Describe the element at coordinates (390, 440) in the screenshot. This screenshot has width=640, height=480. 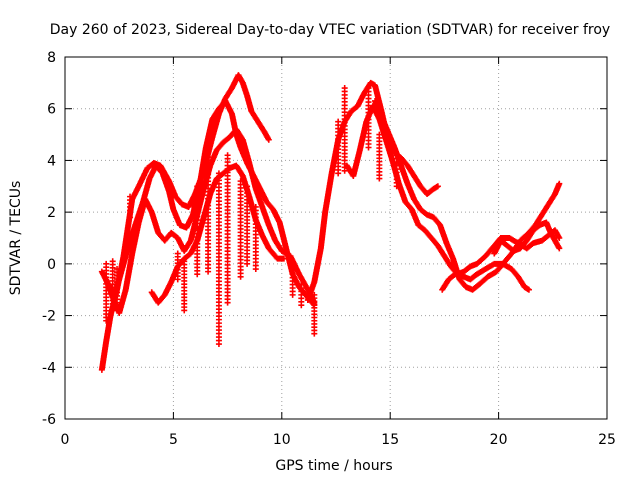
I see `x-tick-label: 15` at that location.